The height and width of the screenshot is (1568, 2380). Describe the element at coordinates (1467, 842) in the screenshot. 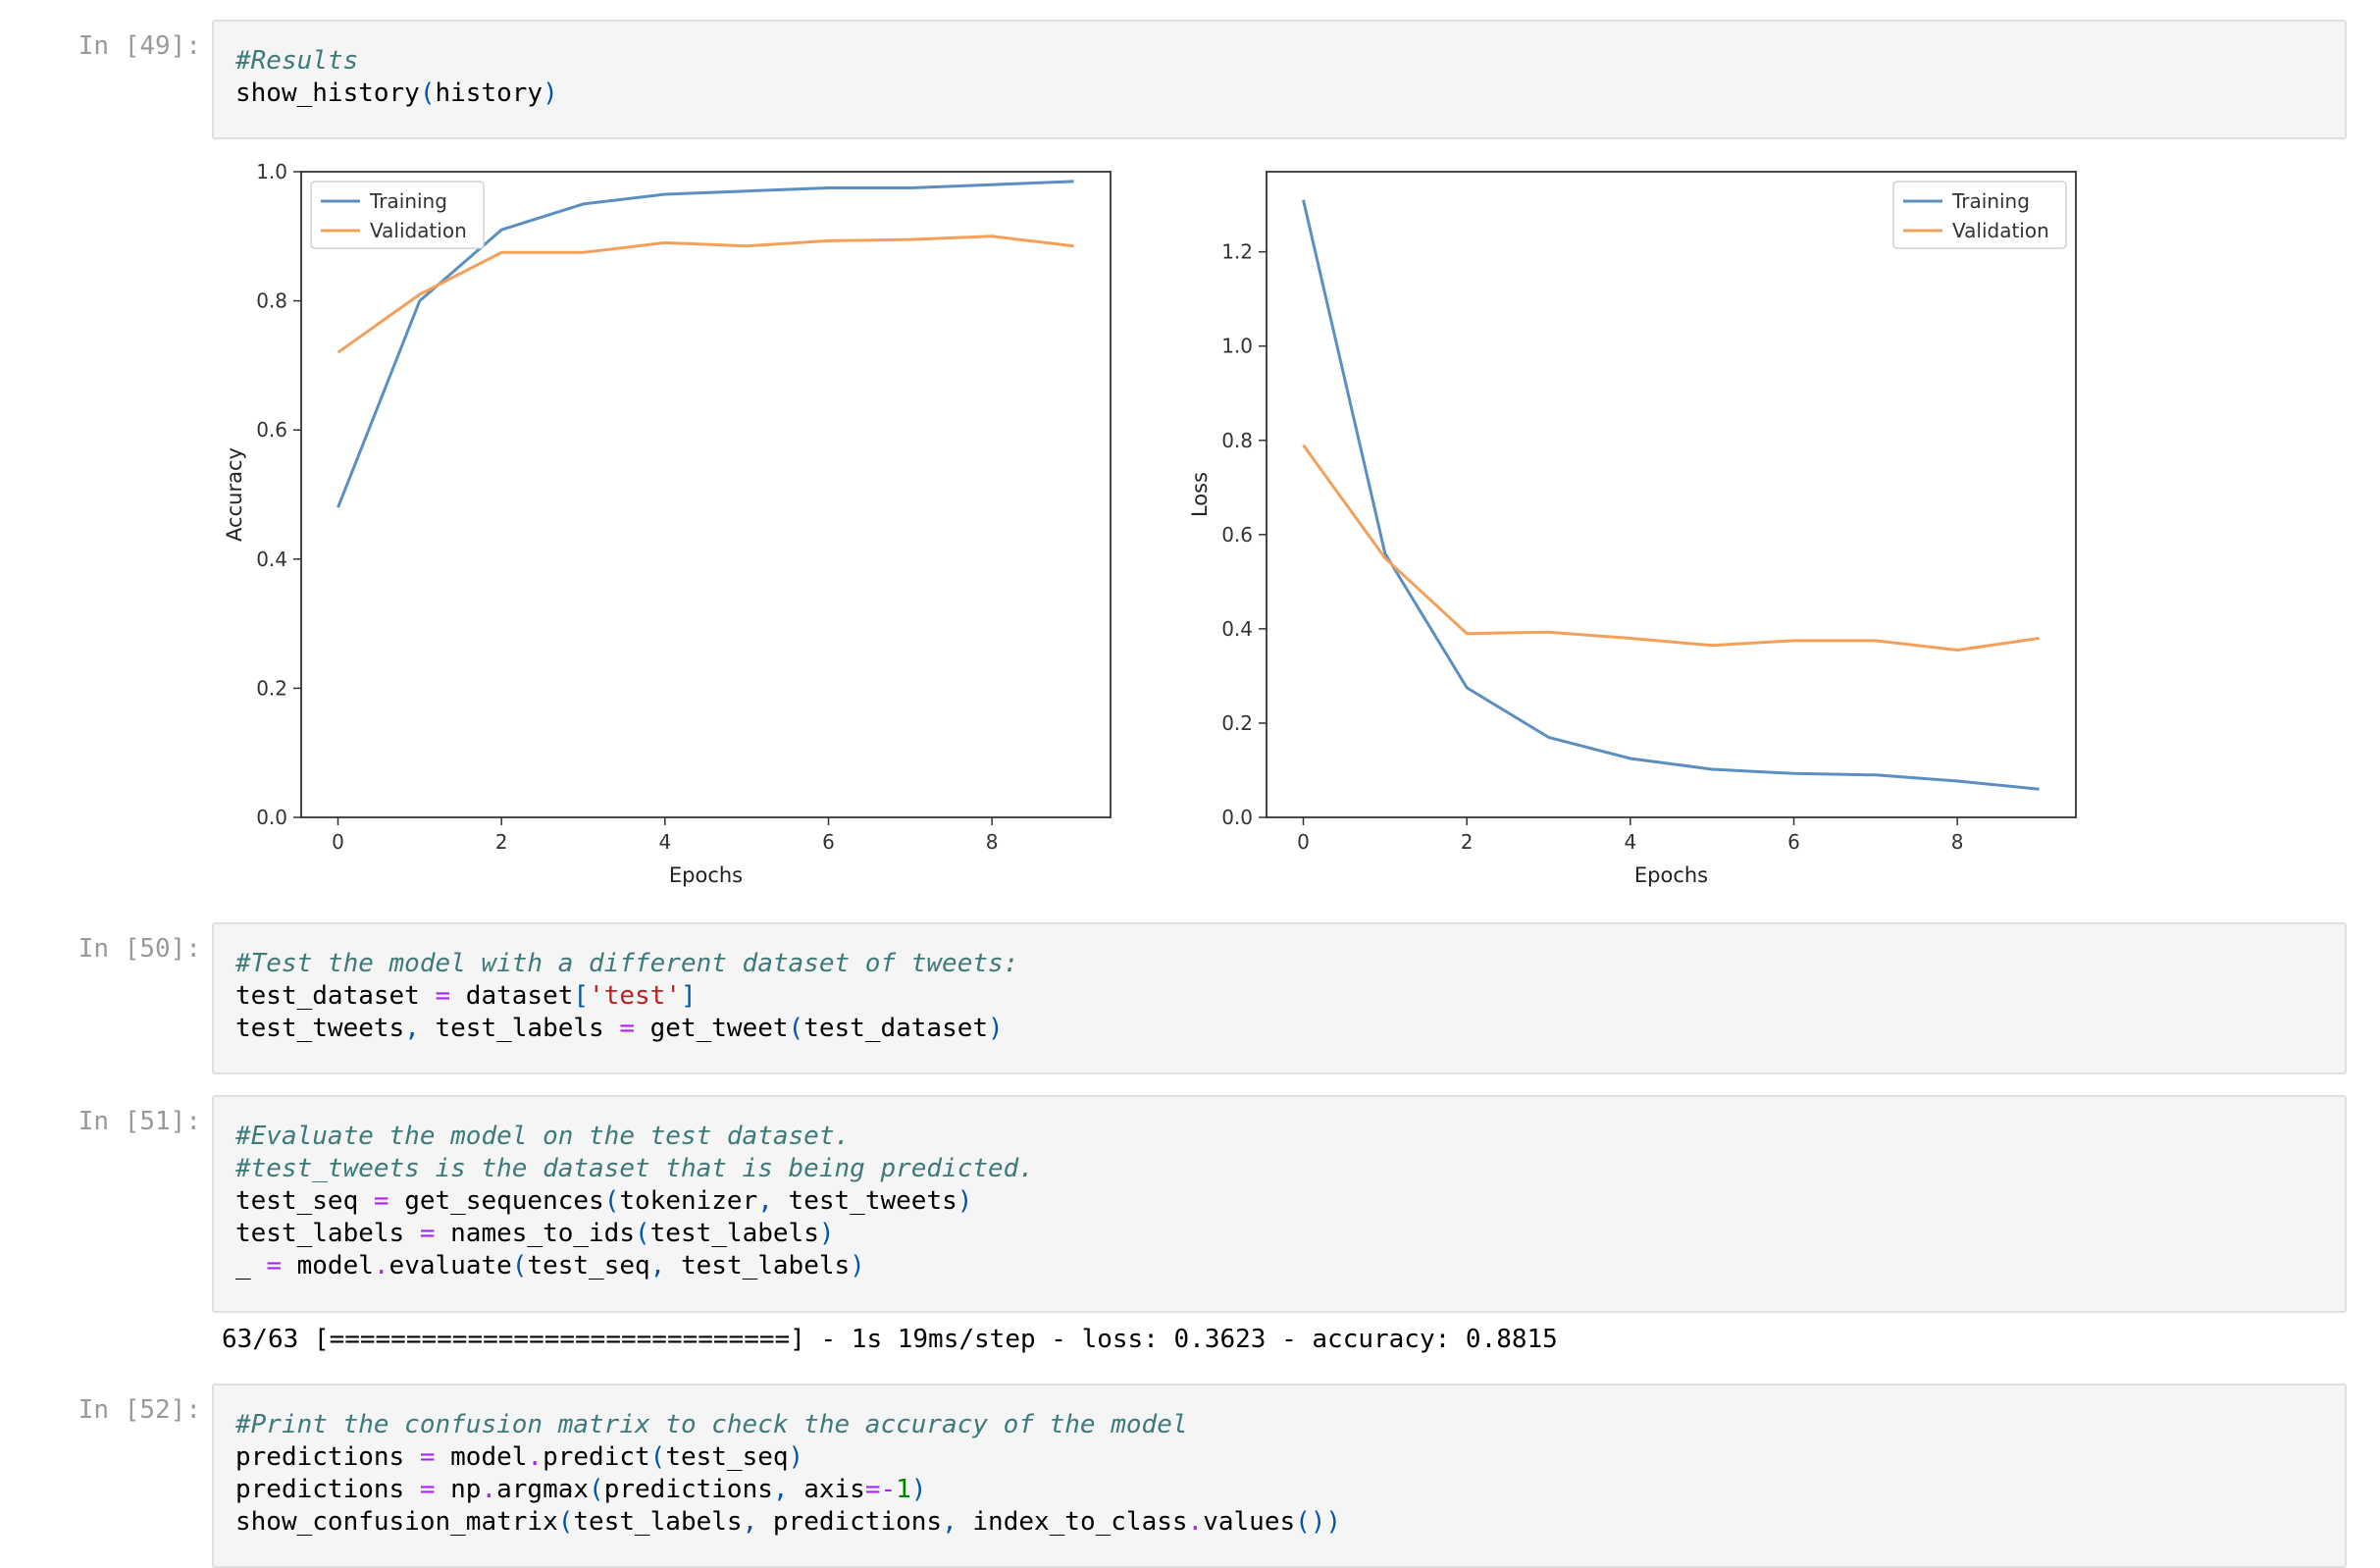

I see `x-tick-label: 2` at that location.